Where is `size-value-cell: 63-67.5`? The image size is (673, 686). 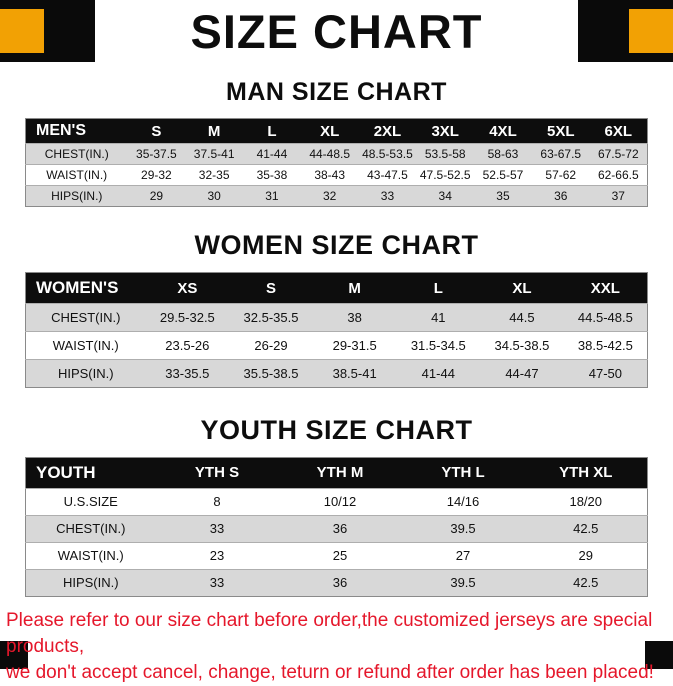
size-value-cell: 63-67.5 is located at coordinates (560, 154).